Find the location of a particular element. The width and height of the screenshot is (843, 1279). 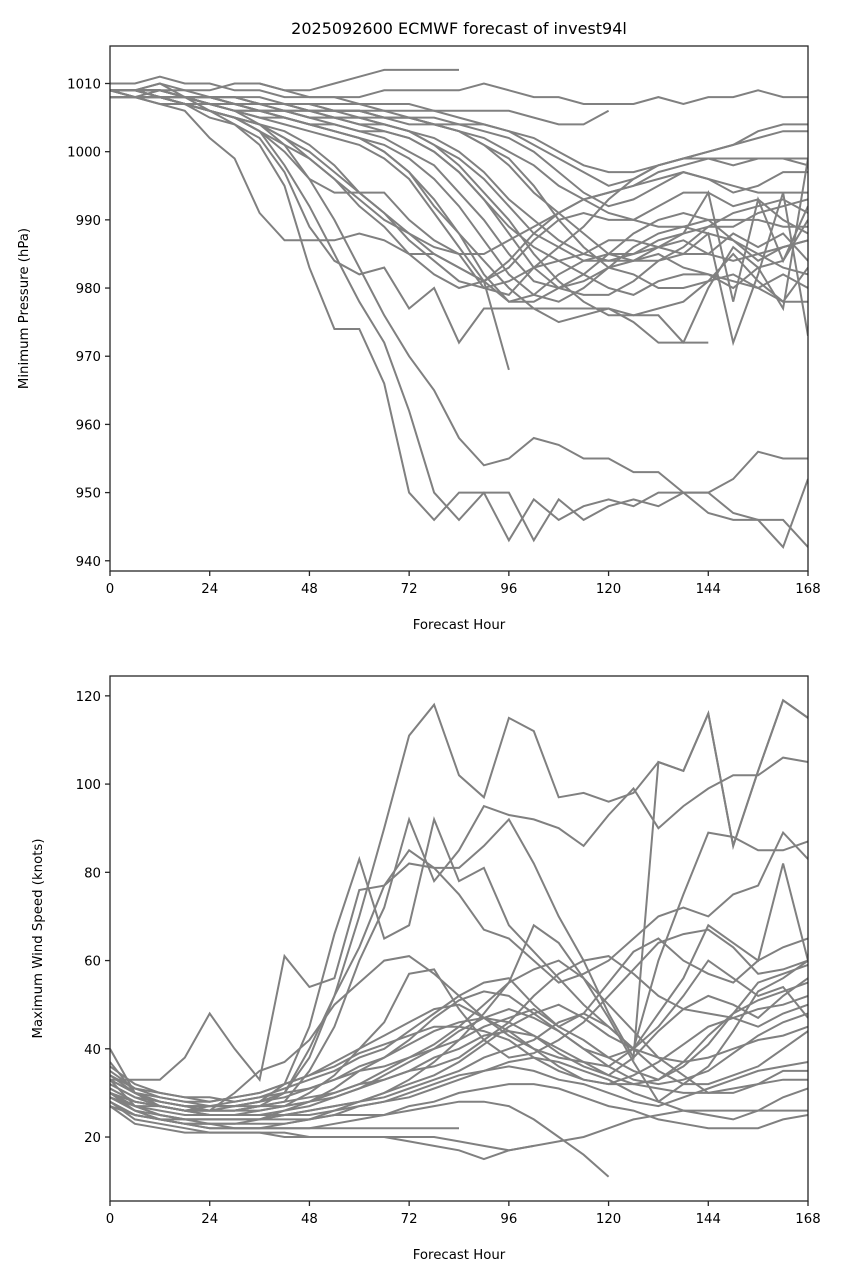

pressure-series-line-member-z is located at coordinates (459, 131).